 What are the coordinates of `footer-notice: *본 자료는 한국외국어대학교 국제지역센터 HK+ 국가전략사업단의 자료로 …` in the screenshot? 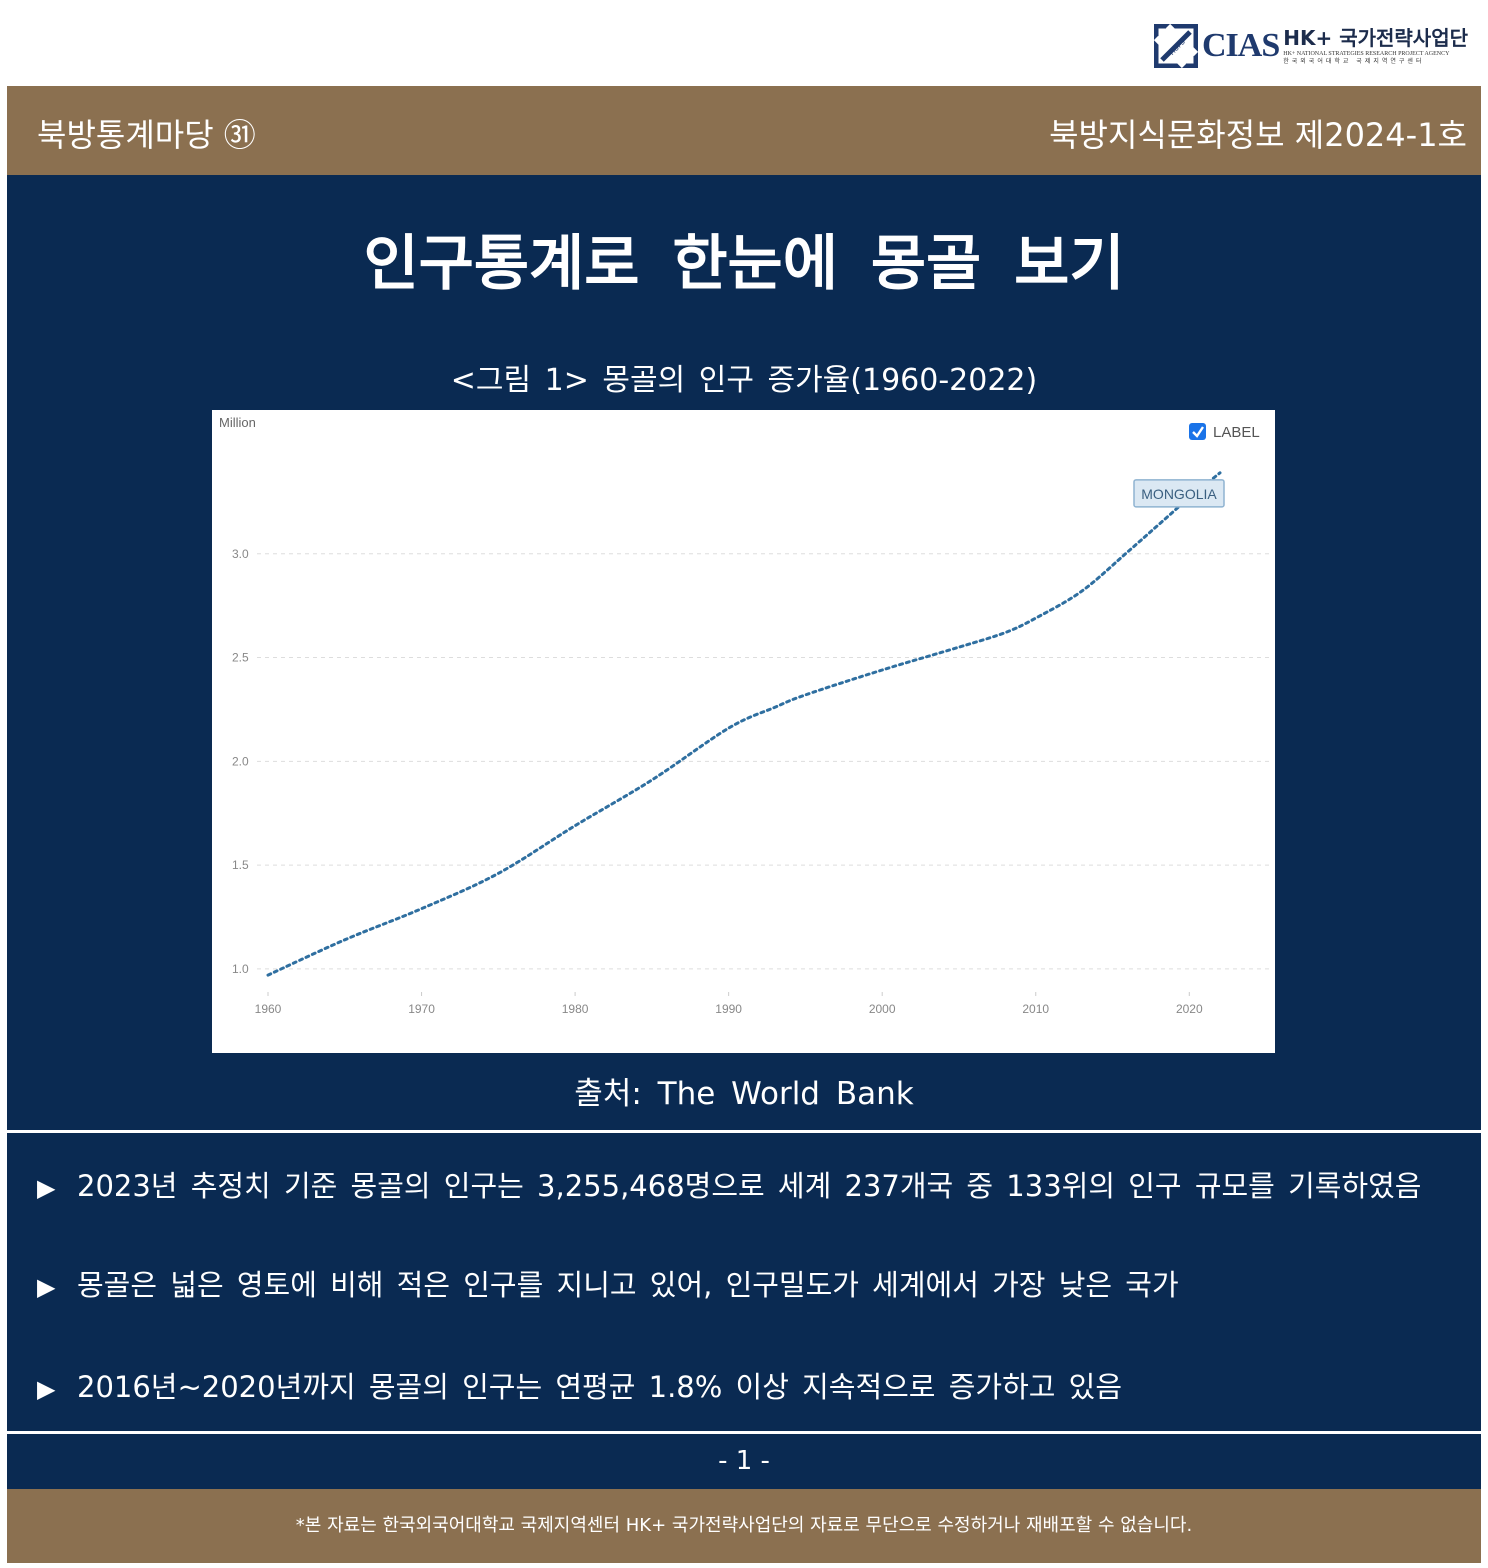 It's located at (744, 1526).